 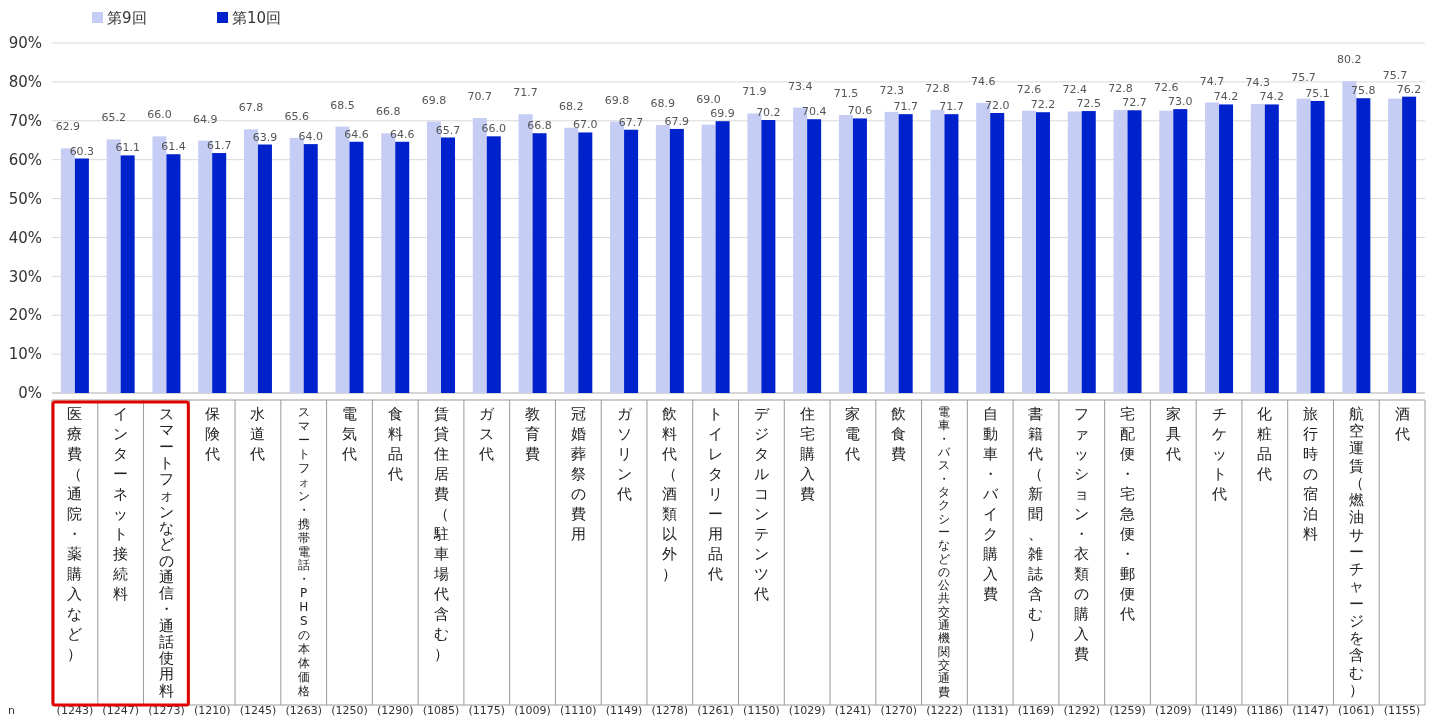 I want to click on data-label: 75.8, so click(x=1363, y=91).